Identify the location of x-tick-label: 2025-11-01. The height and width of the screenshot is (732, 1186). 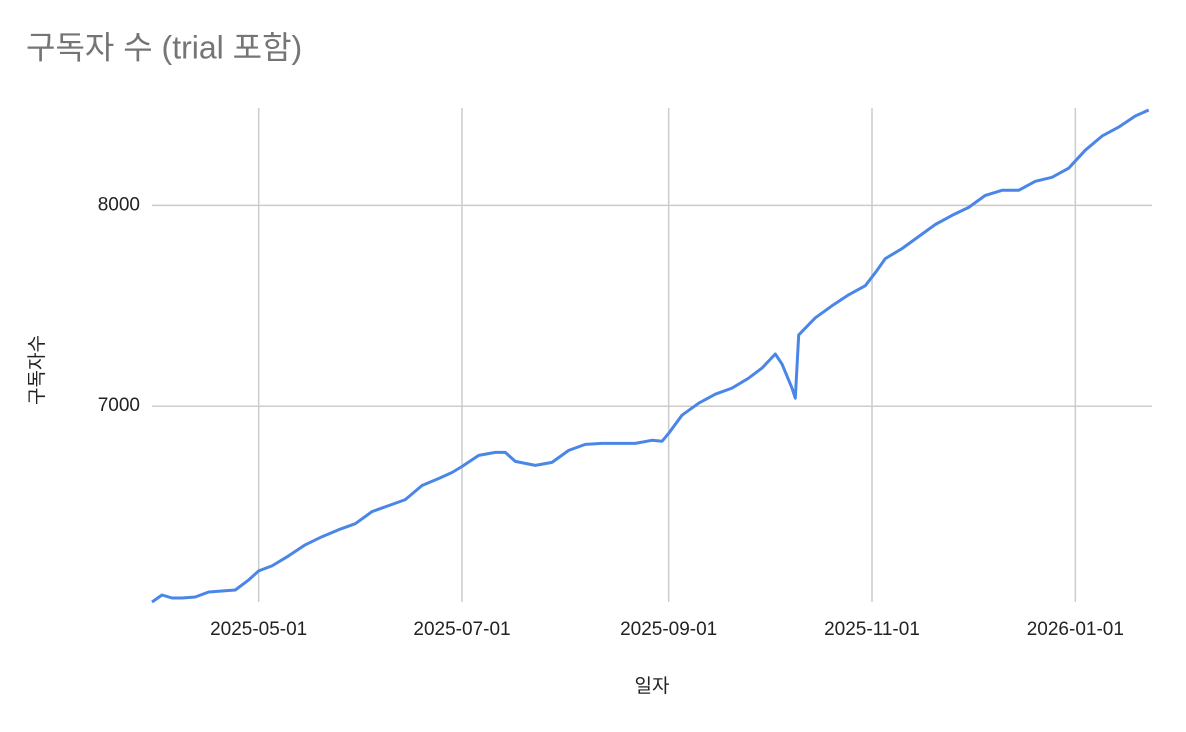
(872, 629).